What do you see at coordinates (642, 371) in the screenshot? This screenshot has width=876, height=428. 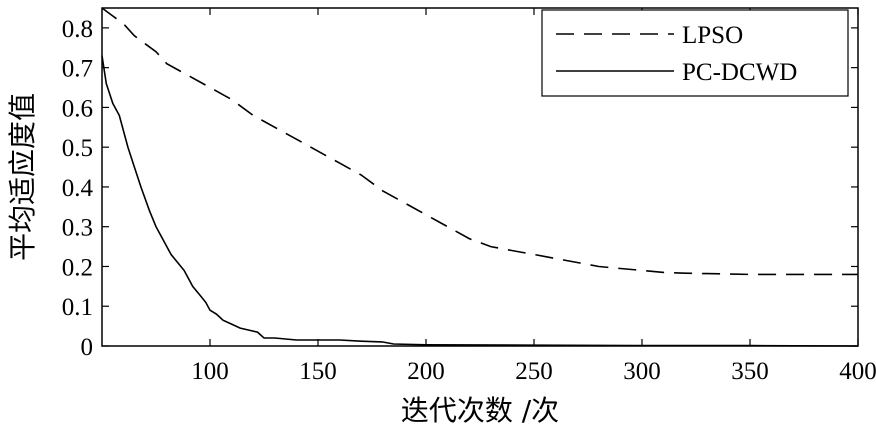 I see `x-tick-label: 300` at bounding box center [642, 371].